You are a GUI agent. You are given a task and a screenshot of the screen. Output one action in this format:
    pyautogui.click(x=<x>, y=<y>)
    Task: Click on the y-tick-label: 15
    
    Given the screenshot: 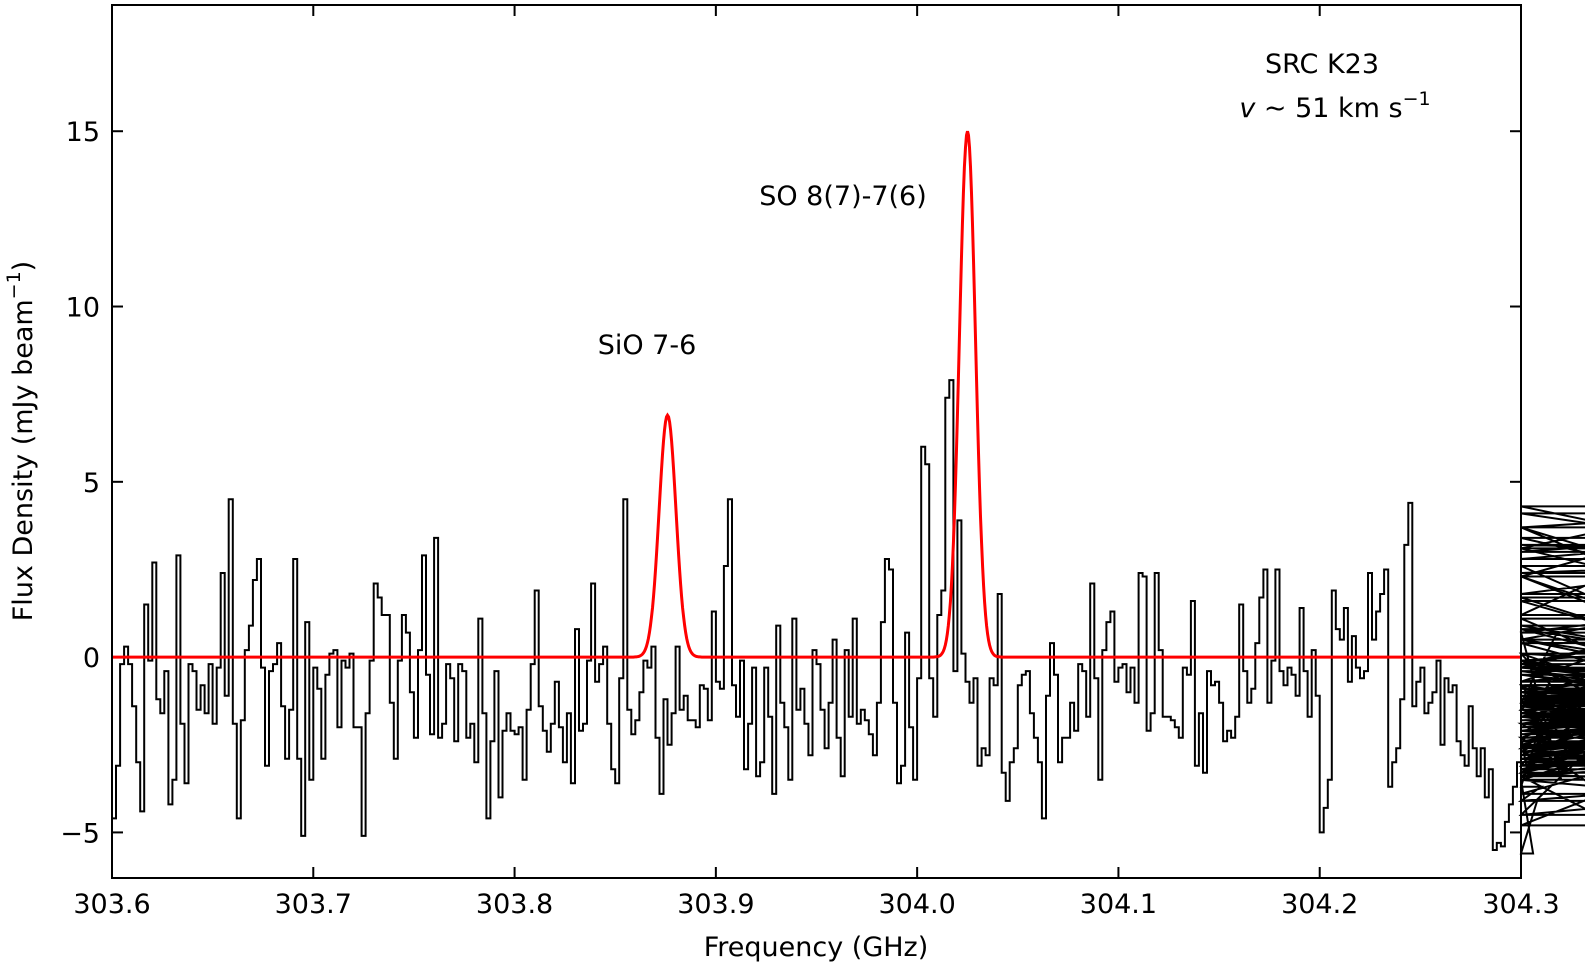 What is the action you would take?
    pyautogui.click(x=83, y=132)
    